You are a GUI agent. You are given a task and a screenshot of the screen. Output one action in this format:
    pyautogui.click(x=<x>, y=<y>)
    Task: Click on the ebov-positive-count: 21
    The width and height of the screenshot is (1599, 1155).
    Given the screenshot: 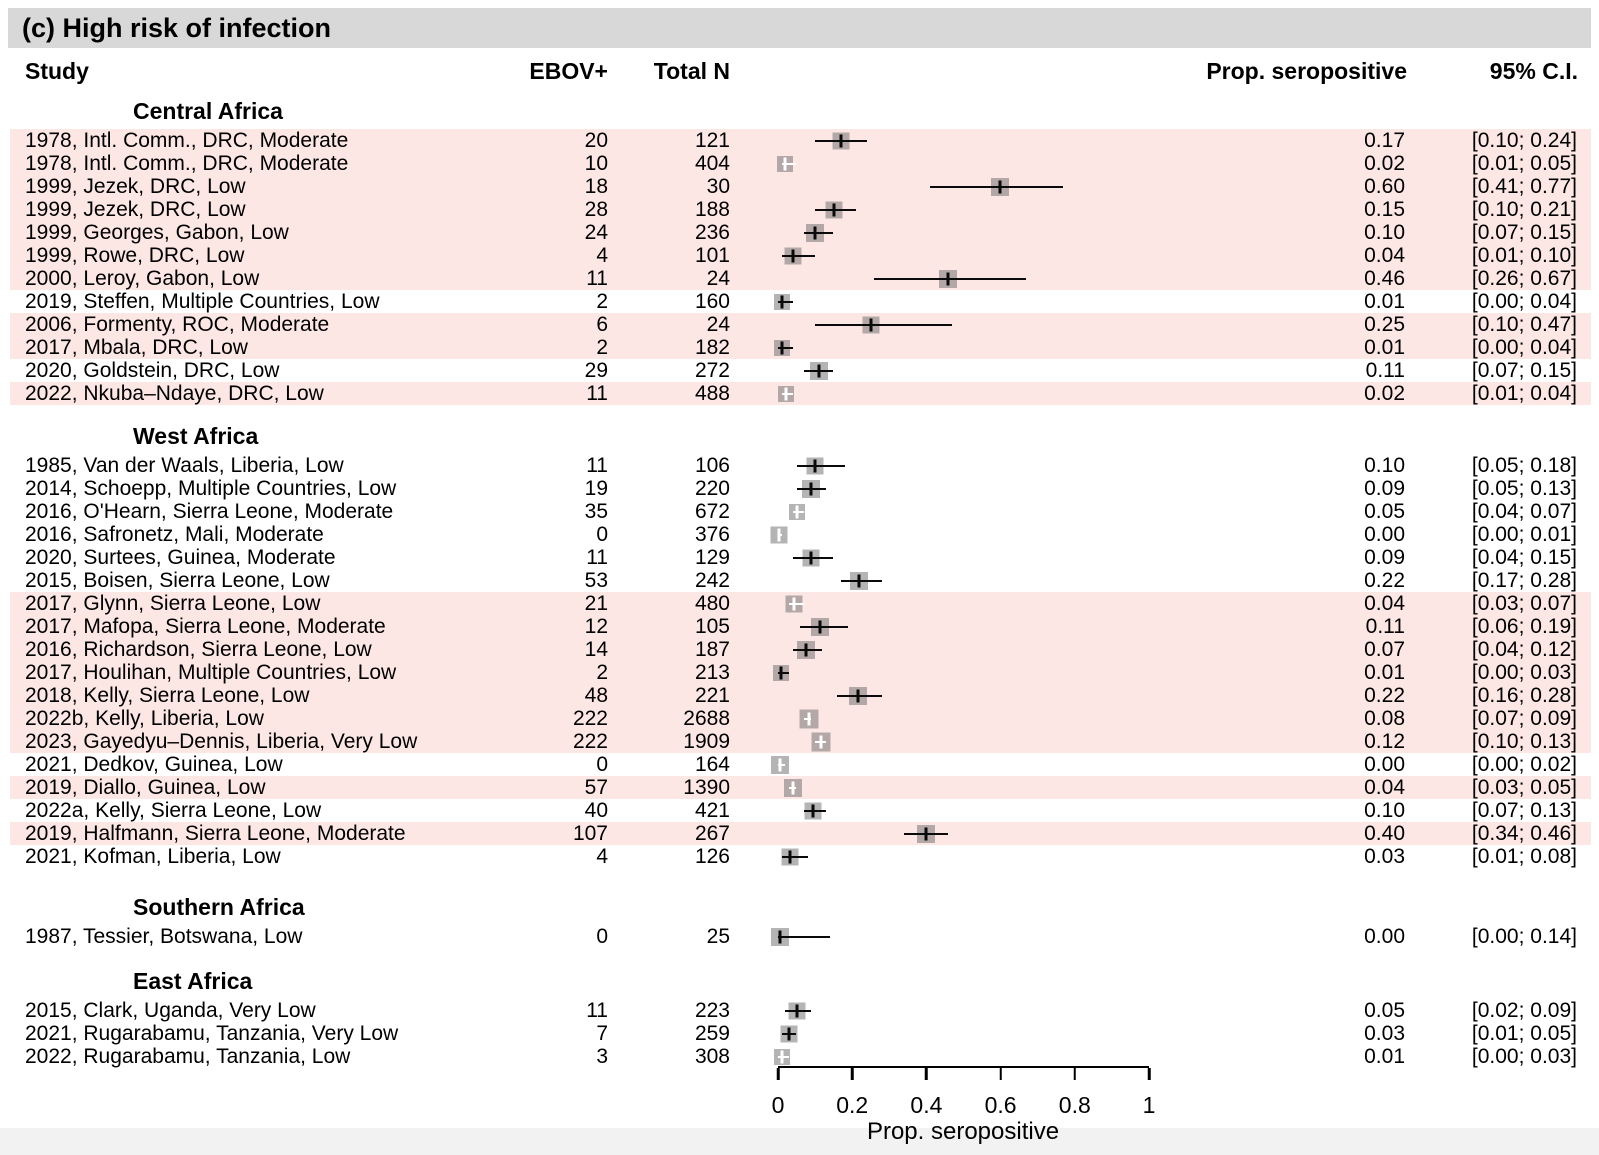 What is the action you would take?
    pyautogui.click(x=596, y=603)
    